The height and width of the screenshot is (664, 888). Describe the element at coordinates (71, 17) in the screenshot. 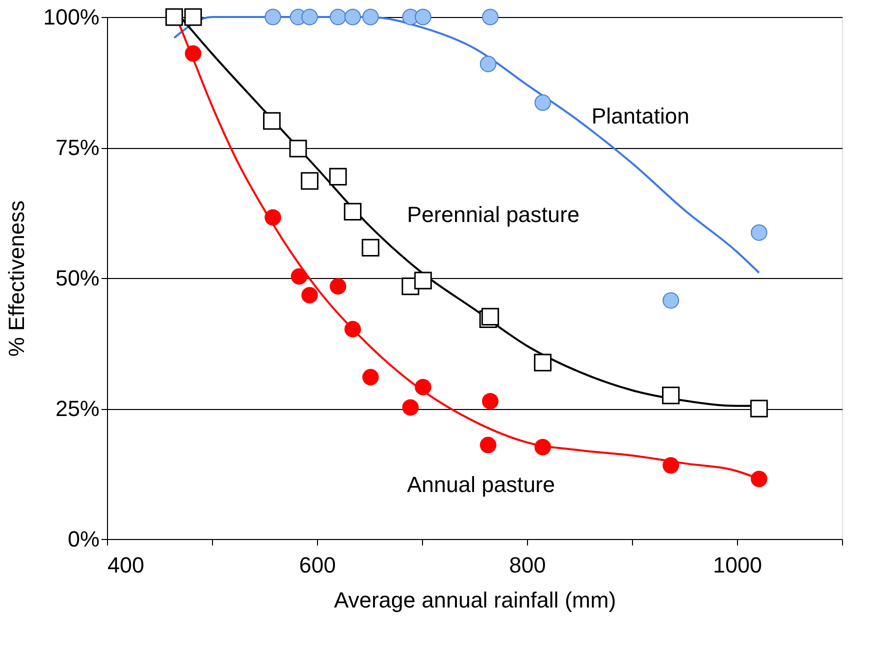

I see `y-tick-label: 100%` at that location.